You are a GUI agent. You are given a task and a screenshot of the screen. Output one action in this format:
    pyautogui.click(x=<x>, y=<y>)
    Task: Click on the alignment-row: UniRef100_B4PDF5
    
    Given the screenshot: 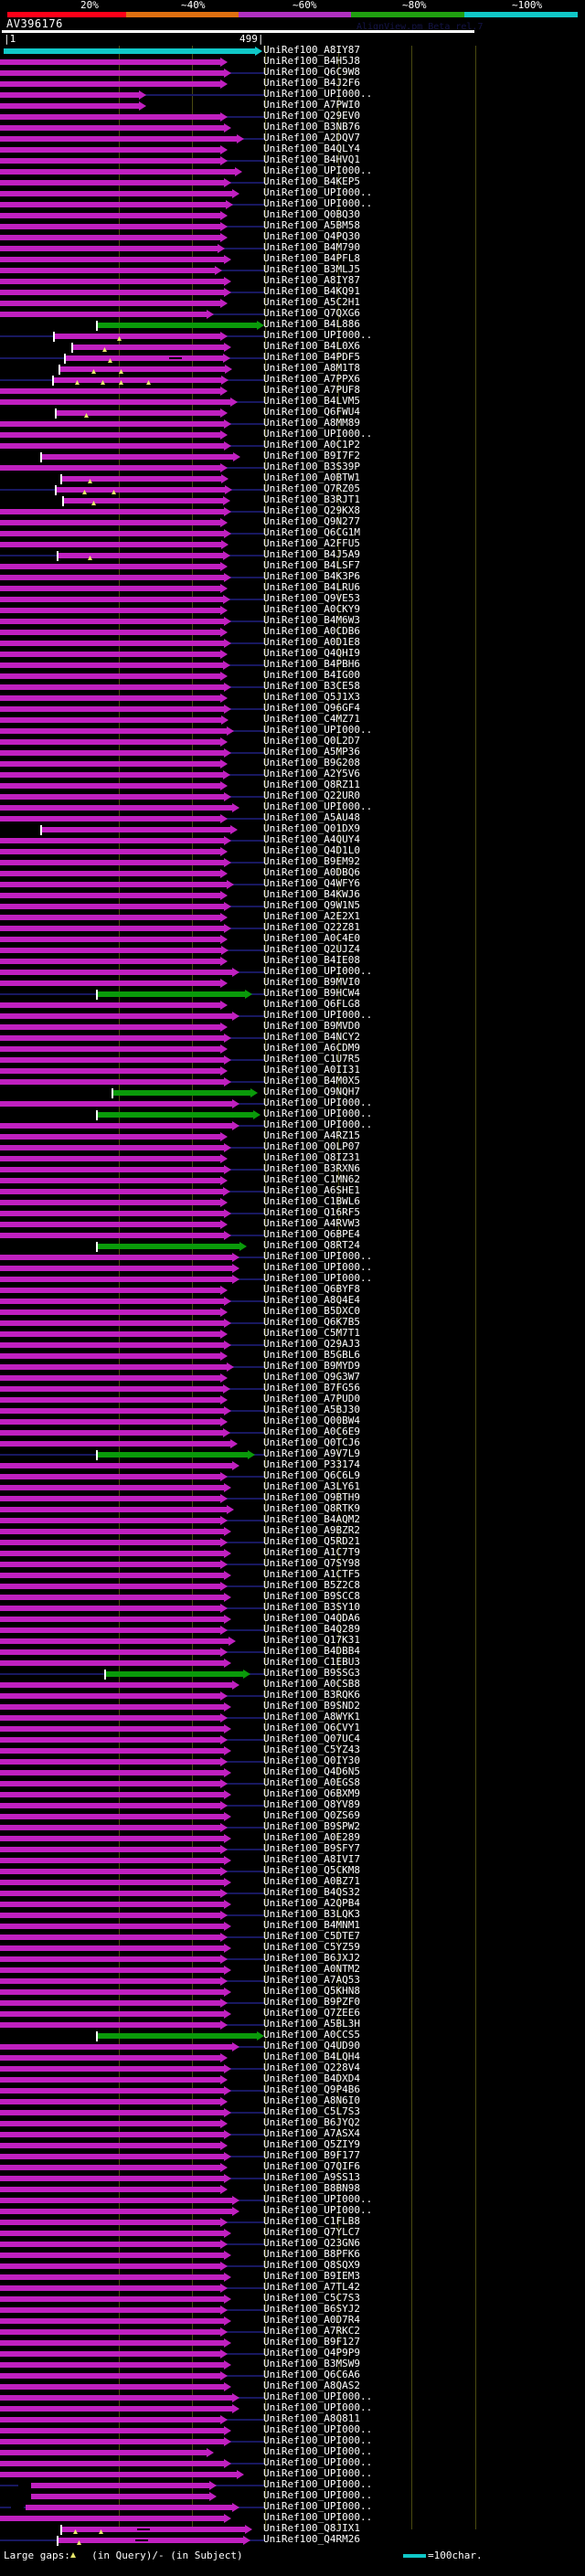 What is the action you would take?
    pyautogui.click(x=293, y=358)
    